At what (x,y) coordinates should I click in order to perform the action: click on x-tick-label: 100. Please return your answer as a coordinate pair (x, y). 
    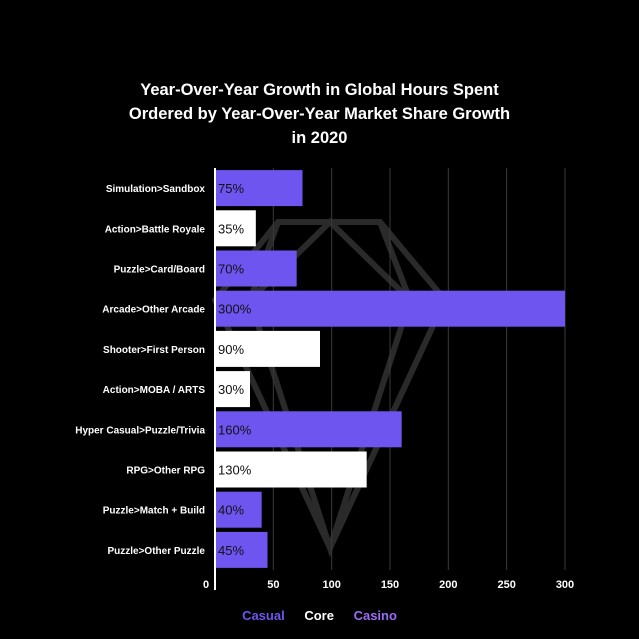
    Looking at the image, I should click on (331, 585).